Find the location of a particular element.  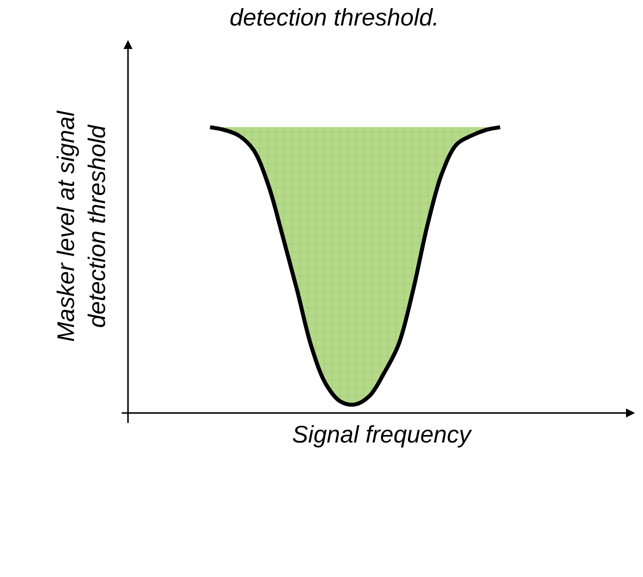

y-axis-title: Masker level at signal detection threshold is located at coordinates (82, 226).